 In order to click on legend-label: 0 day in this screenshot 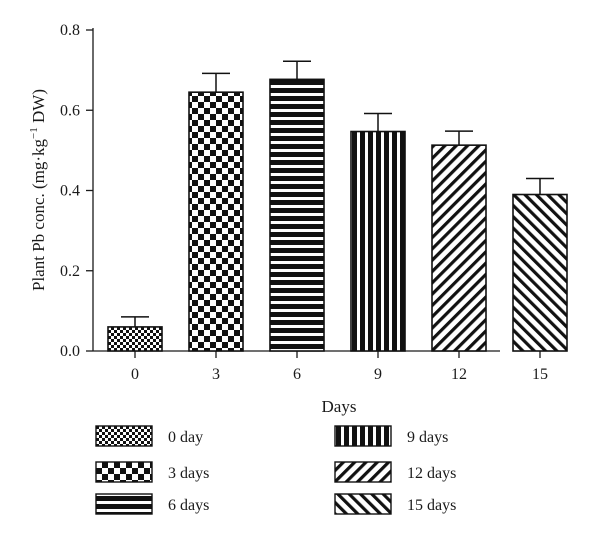, I will do `click(185, 437)`.